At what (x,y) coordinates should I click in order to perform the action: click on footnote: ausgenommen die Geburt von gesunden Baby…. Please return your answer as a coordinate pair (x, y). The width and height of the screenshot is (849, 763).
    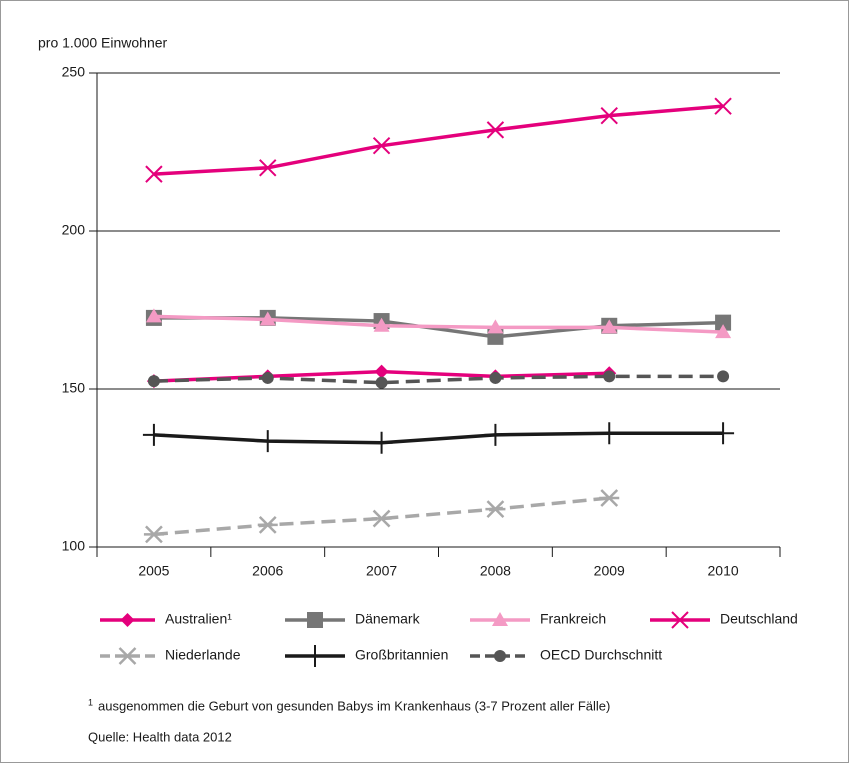
    Looking at the image, I should click on (354, 705).